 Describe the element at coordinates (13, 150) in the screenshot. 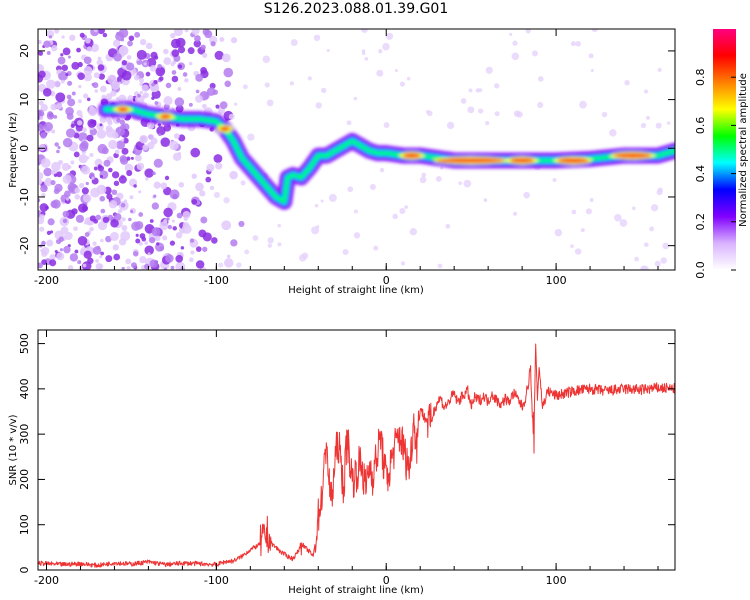

I see `spectrogram-y-axis-label: Frequency (Hz)` at that location.